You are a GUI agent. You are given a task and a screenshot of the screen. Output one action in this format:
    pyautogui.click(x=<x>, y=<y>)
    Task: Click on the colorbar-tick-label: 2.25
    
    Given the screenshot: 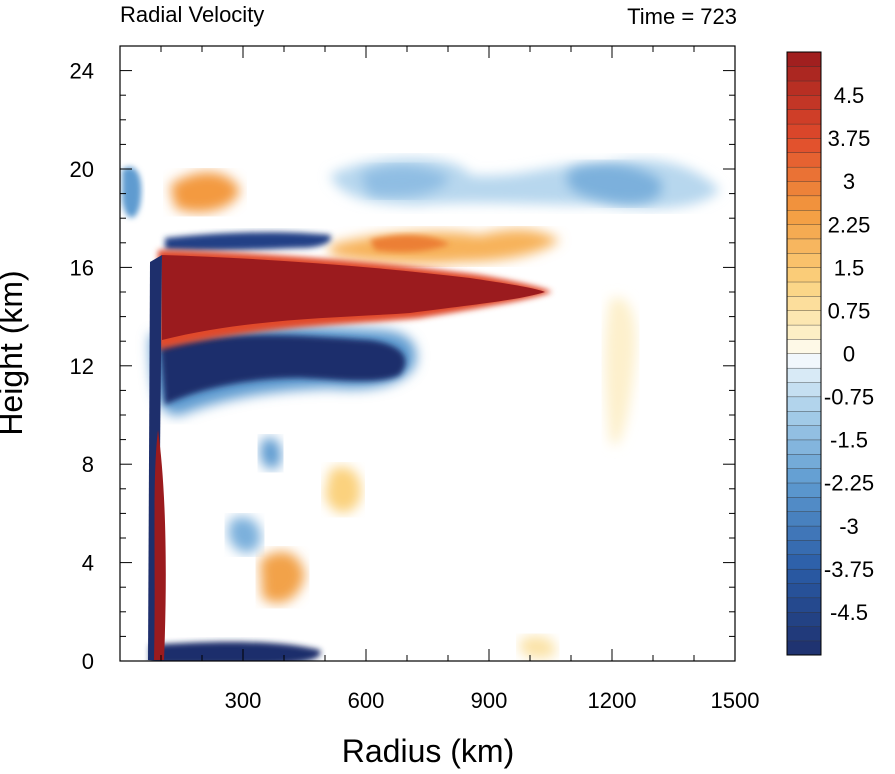 What is the action you would take?
    pyautogui.click(x=849, y=224)
    